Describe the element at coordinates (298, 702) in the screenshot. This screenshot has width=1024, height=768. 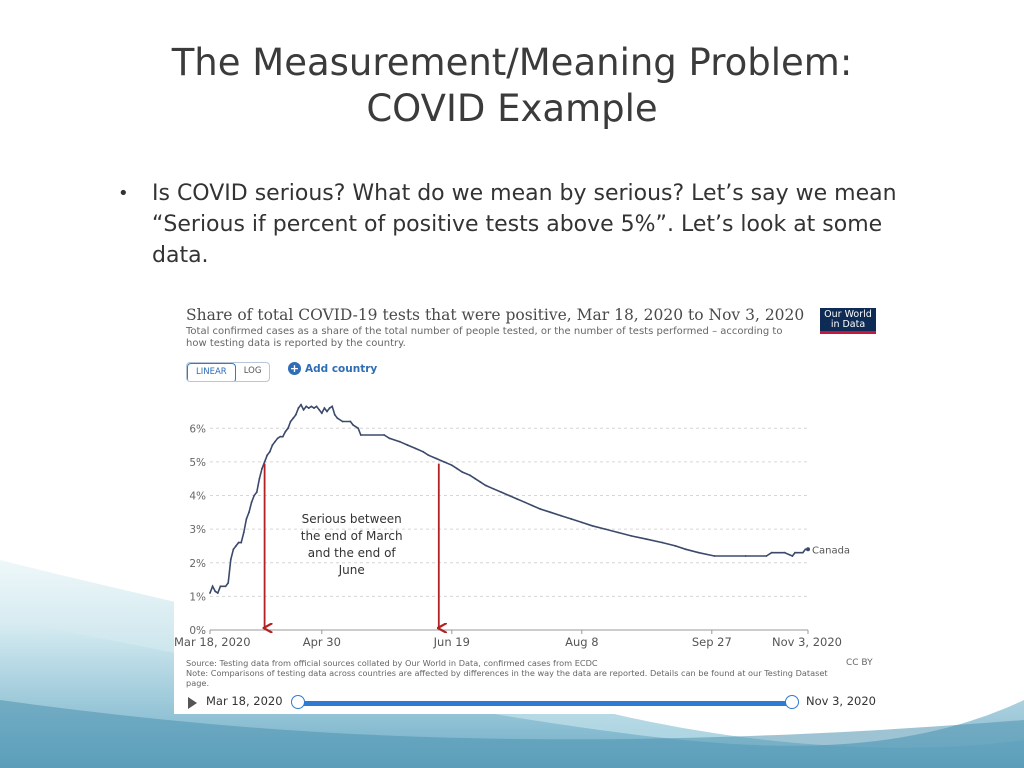
I see `timeline-start-handle` at that location.